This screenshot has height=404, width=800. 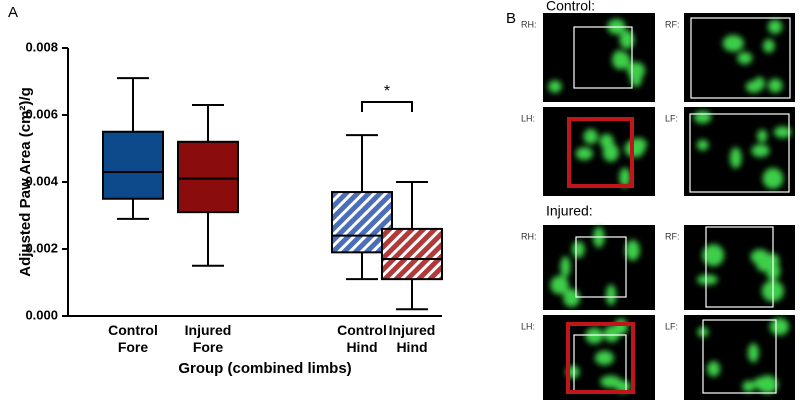 What do you see at coordinates (570, 7) in the screenshot?
I see `group-title: Control:` at bounding box center [570, 7].